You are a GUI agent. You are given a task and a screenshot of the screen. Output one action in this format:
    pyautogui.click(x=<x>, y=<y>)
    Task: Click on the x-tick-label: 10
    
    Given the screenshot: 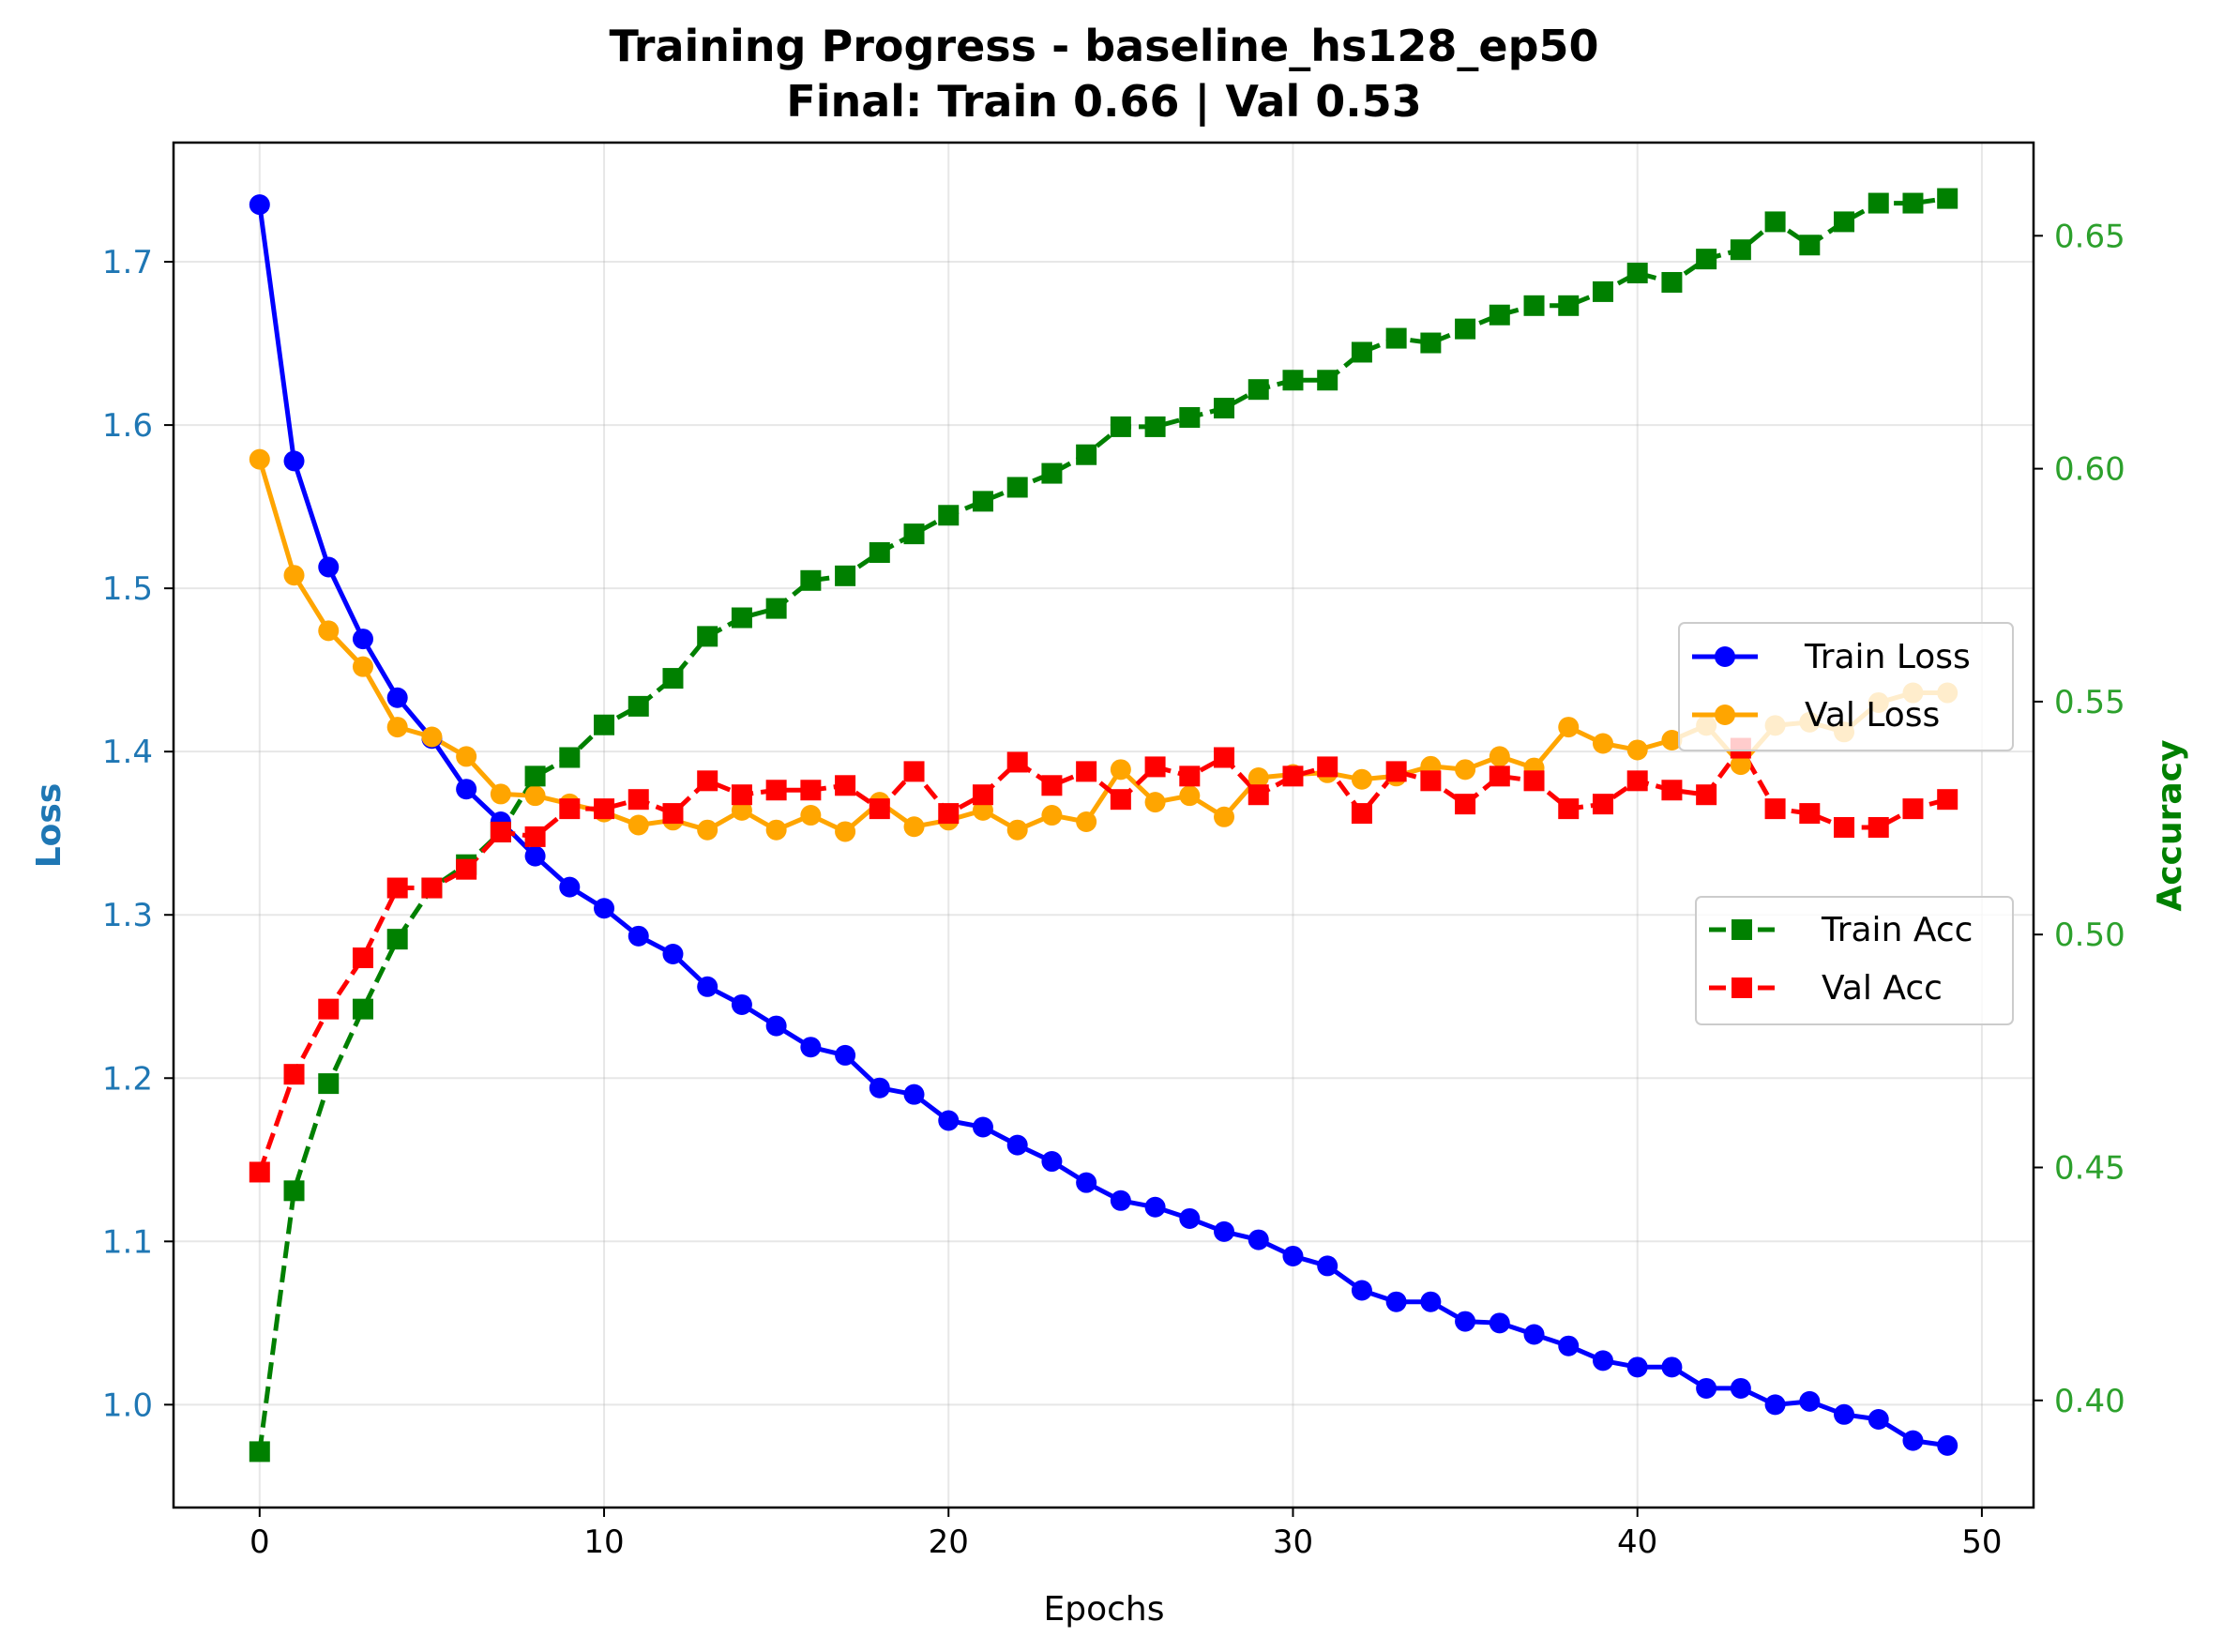 What is the action you would take?
    pyautogui.click(x=604, y=1542)
    